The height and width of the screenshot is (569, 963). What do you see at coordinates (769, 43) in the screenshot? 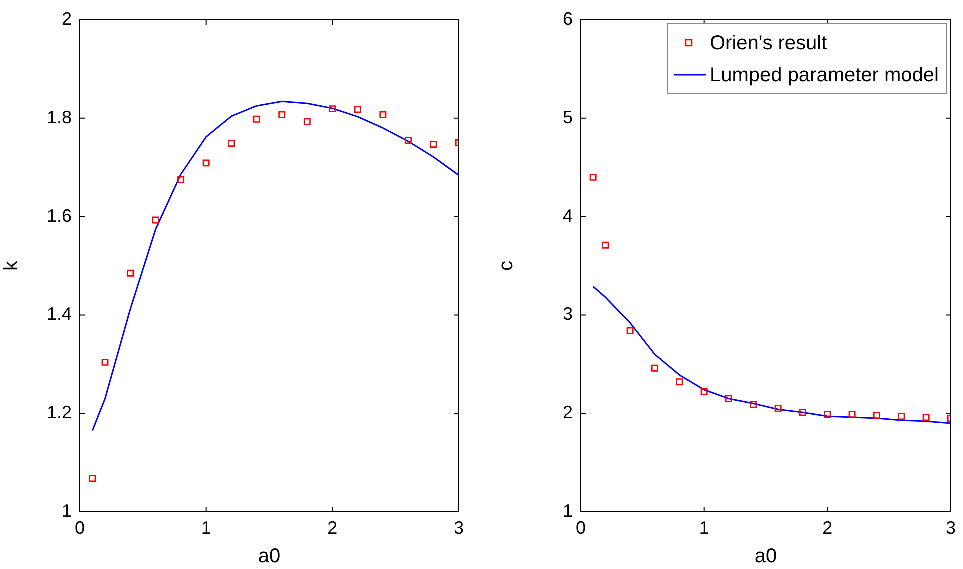
I see `legend-label: Orien's result` at bounding box center [769, 43].